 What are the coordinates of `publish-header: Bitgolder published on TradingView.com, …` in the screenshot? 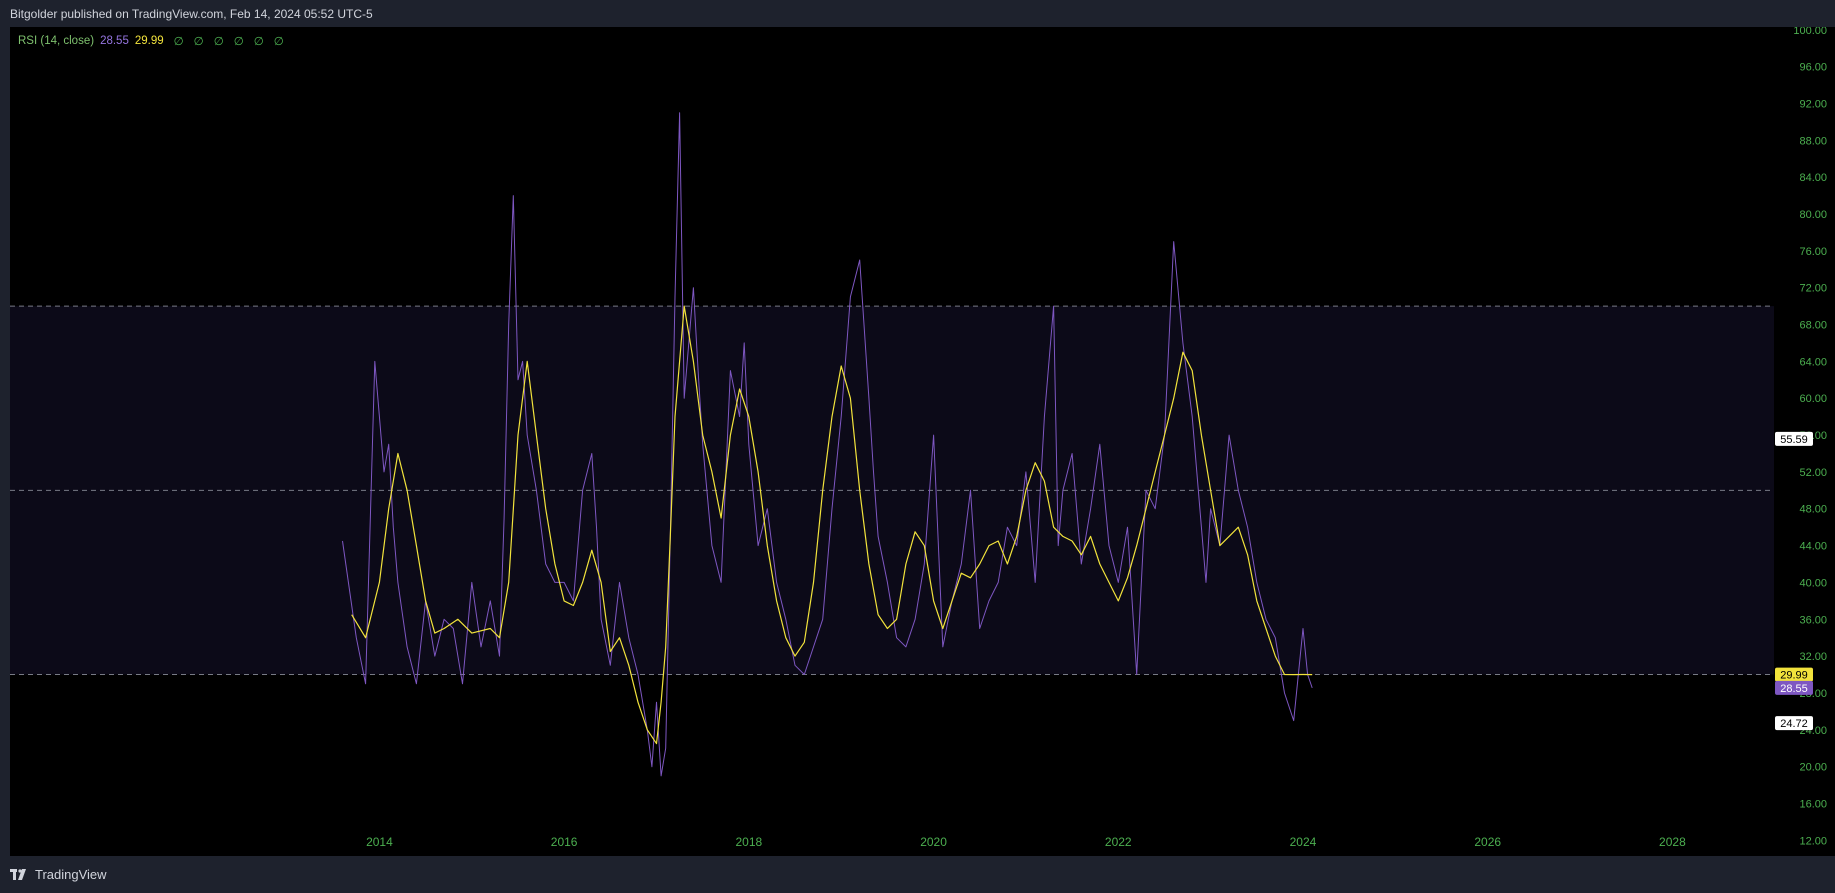 It's located at (917, 13).